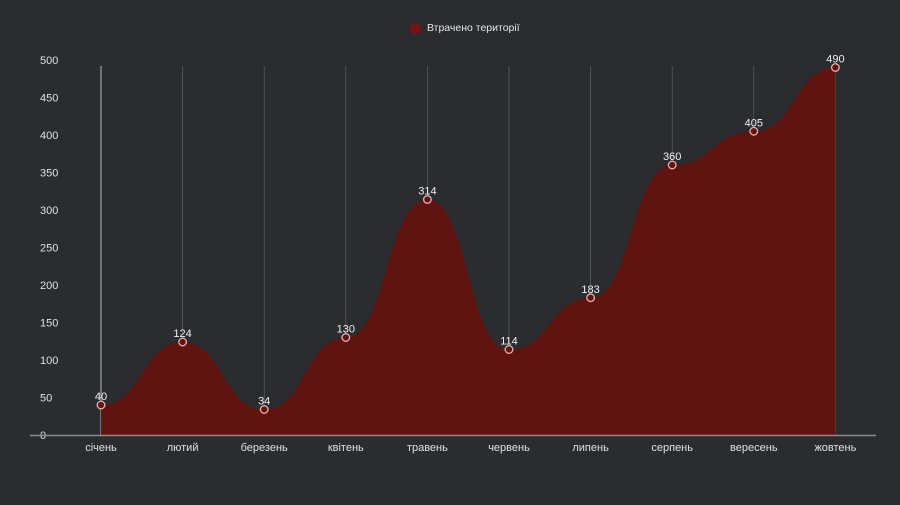 This screenshot has height=505, width=900. What do you see at coordinates (509, 448) in the screenshot?
I see `x-tick-label: червень` at bounding box center [509, 448].